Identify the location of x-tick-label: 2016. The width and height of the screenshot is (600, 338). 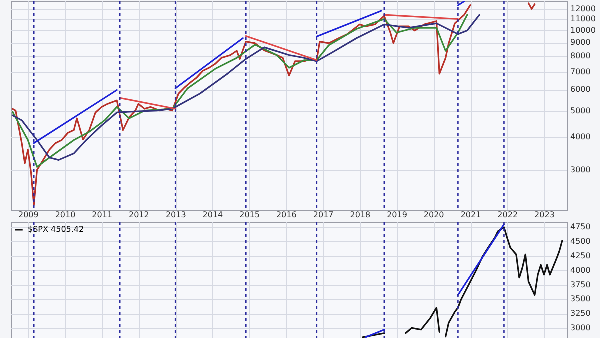
(286, 215).